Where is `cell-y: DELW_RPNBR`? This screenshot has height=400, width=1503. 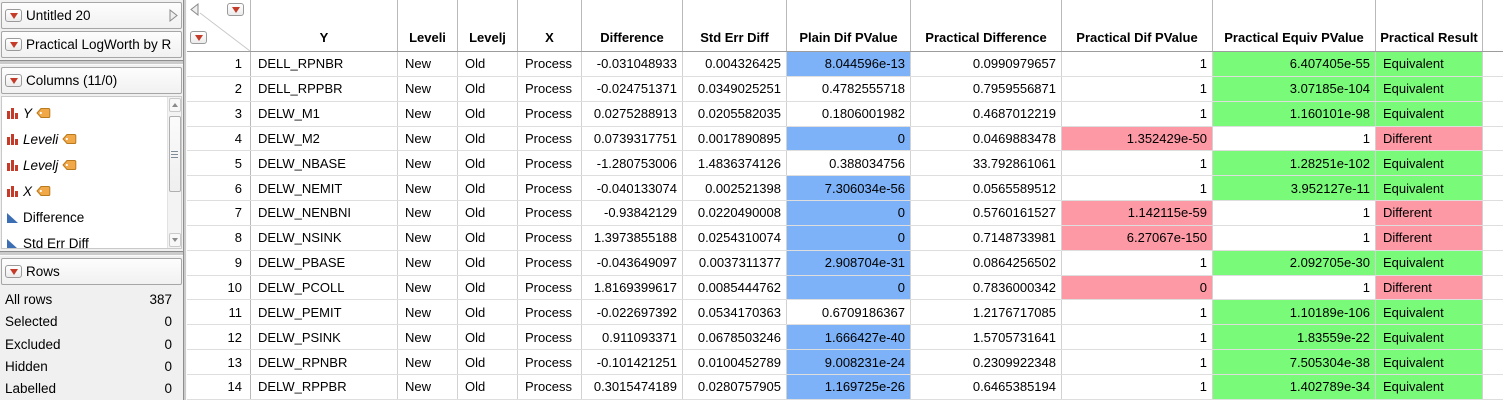
cell-y: DELW_RPNBR is located at coordinates (324, 362).